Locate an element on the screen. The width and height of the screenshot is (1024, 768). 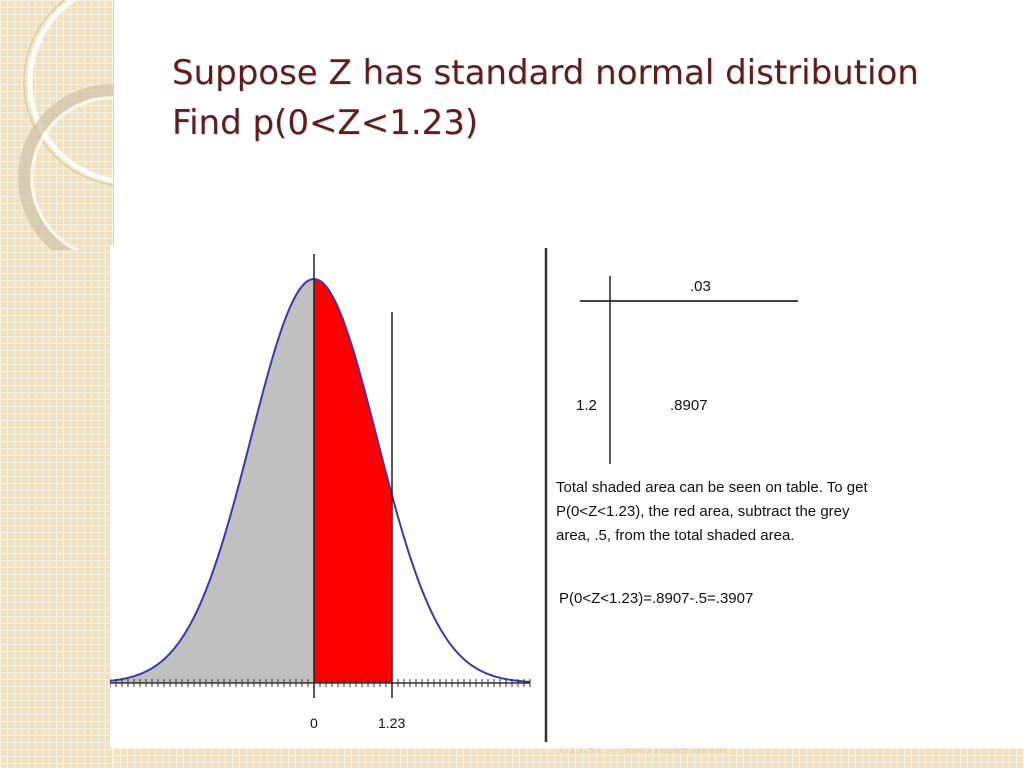
decorative-bottom-strip is located at coordinates (568, 758).